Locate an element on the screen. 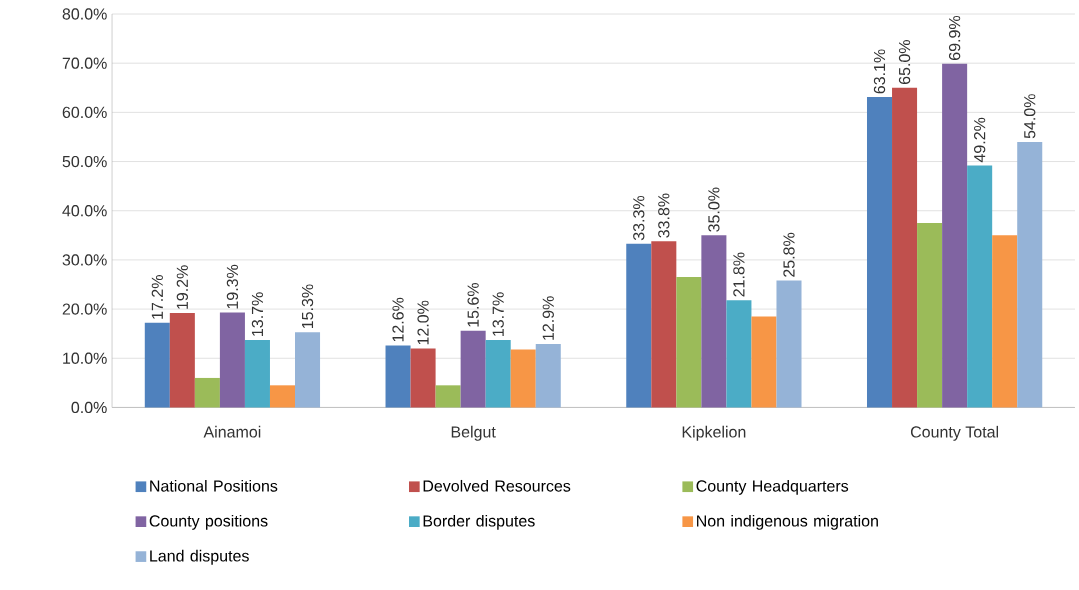 This screenshot has height=590, width=1079. data-label: 15.6% is located at coordinates (473, 305).